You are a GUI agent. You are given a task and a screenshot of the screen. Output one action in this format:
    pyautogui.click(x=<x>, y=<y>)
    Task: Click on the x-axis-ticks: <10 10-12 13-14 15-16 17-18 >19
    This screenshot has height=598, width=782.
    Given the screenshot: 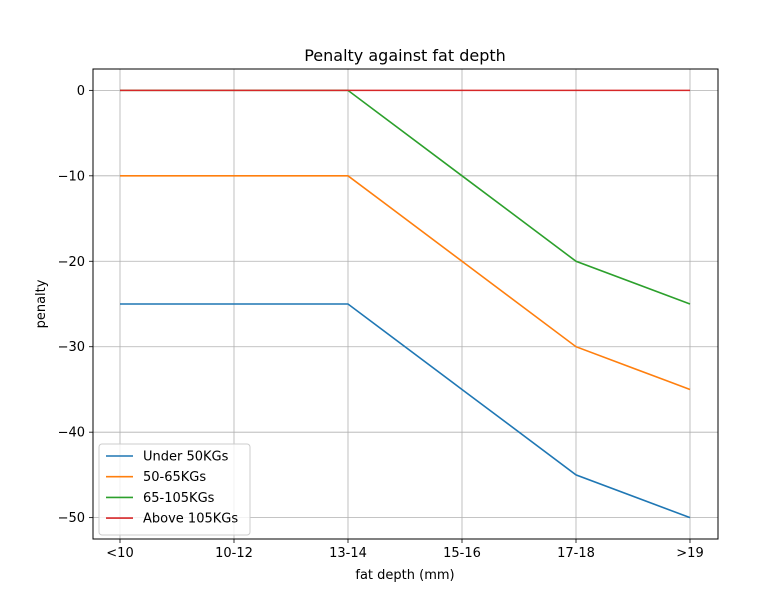 What is the action you would take?
    pyautogui.click(x=405, y=550)
    